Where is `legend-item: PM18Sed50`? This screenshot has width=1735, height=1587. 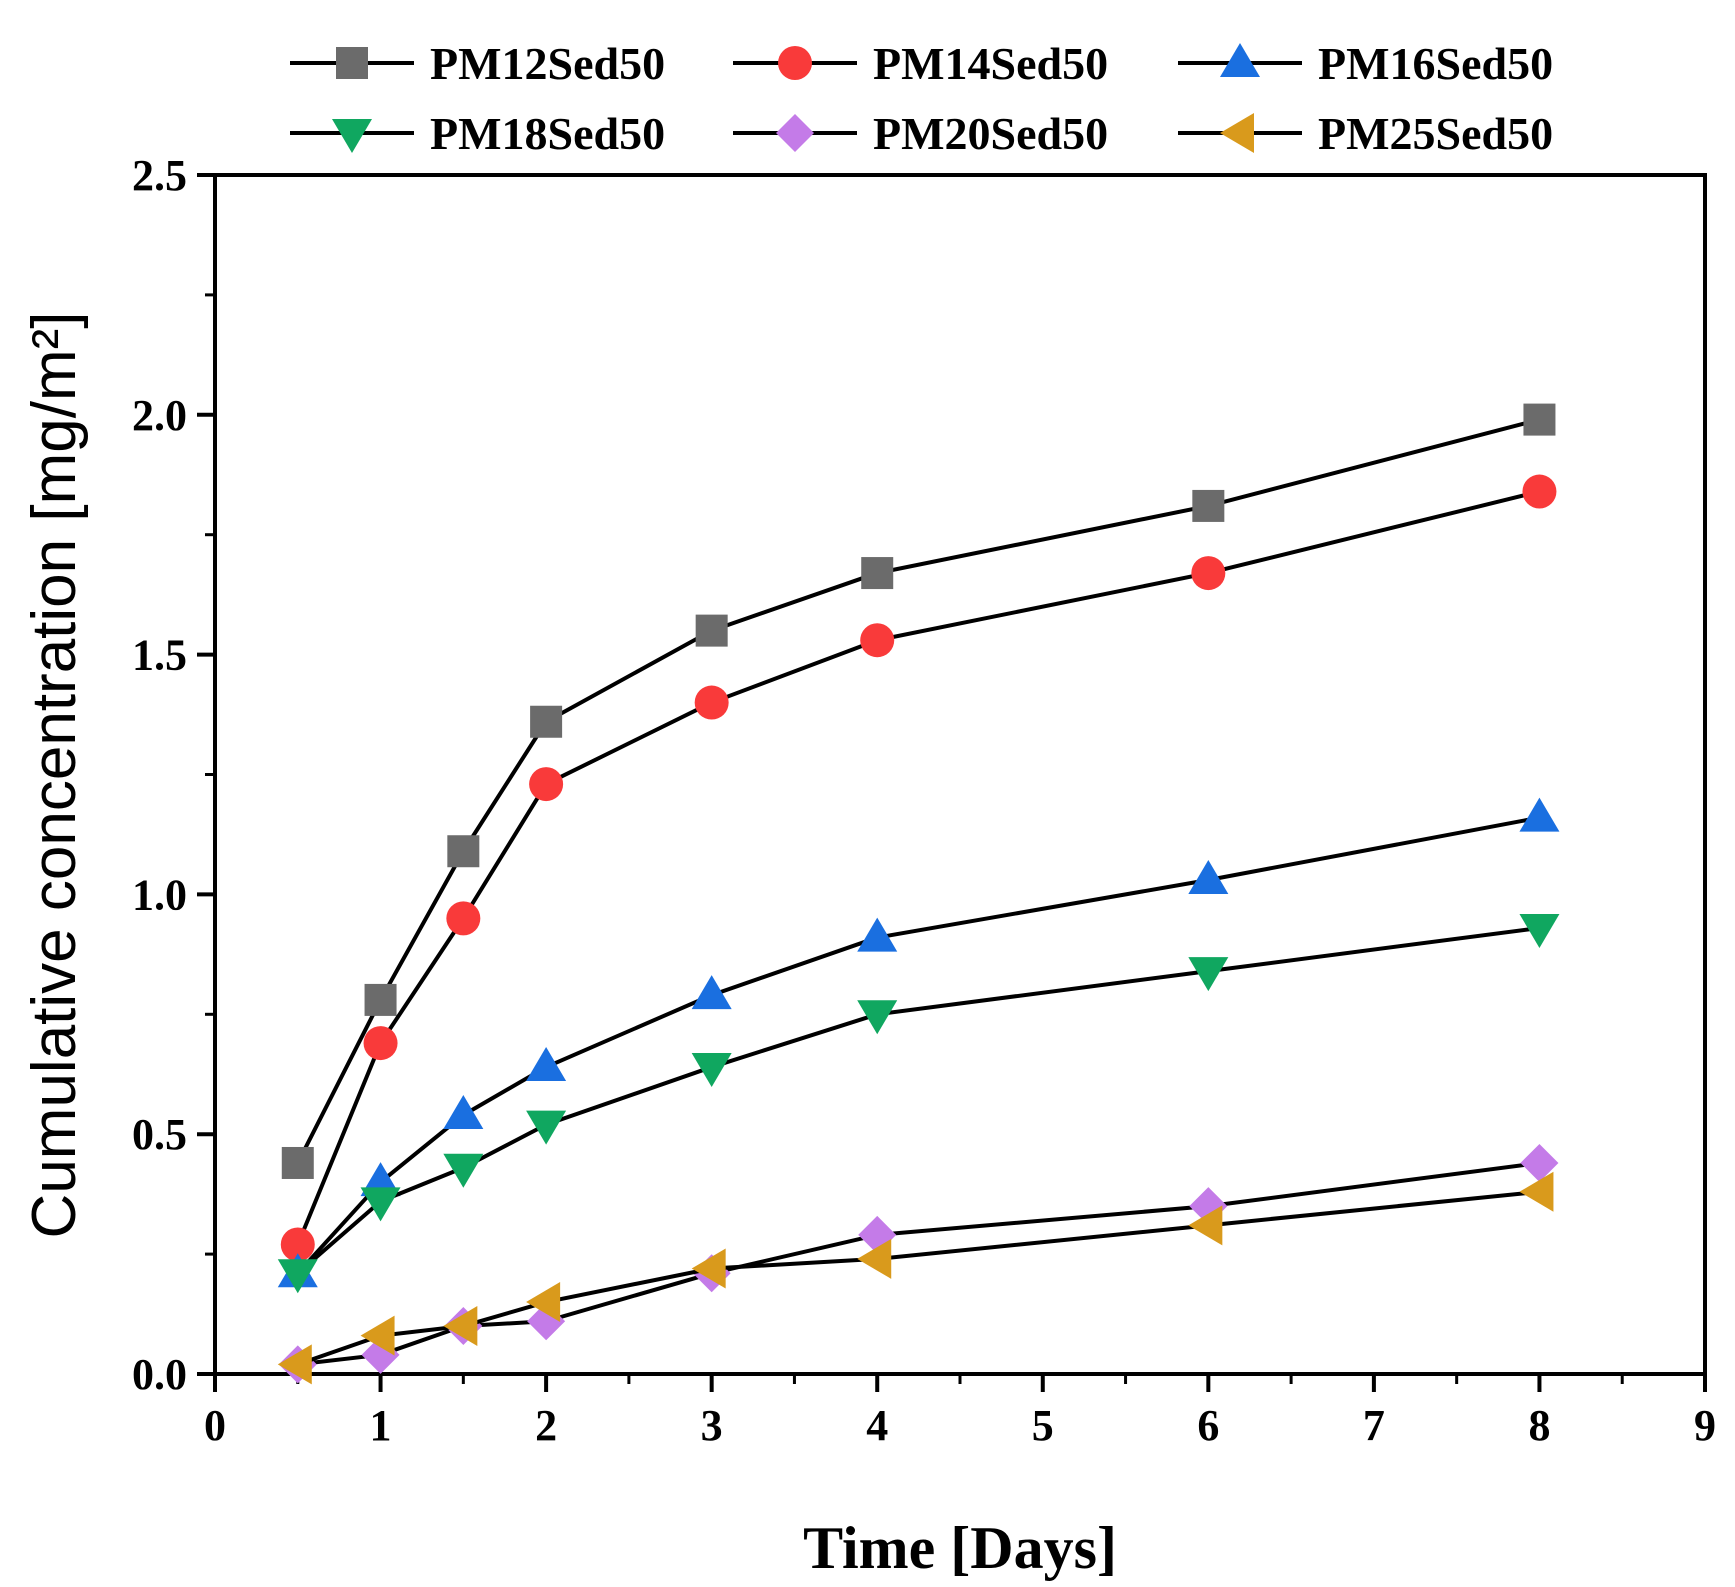 legend-item: PM18Sed50 is located at coordinates (477, 133).